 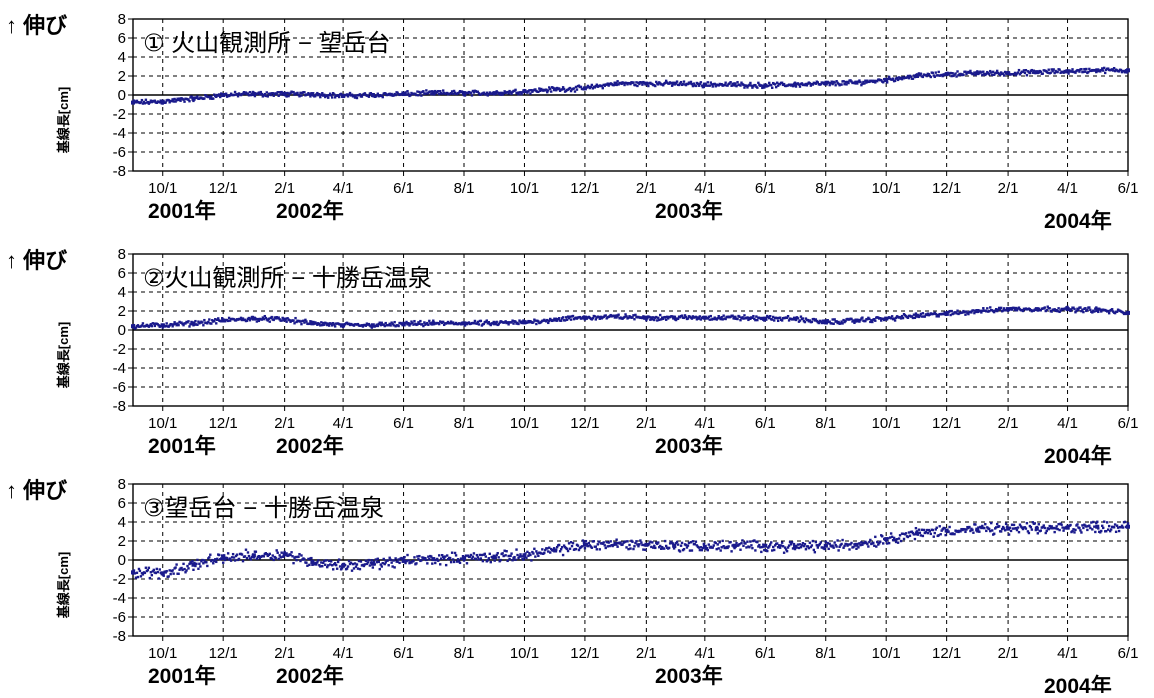 I want to click on x-tick-label: 6/1, so click(x=1128, y=423).